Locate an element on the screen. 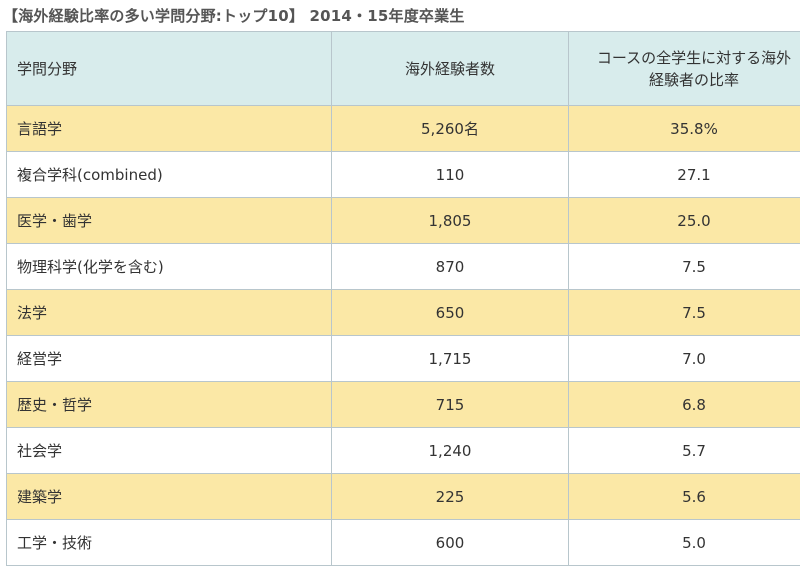  cell-count: 1,715 is located at coordinates (450, 358).